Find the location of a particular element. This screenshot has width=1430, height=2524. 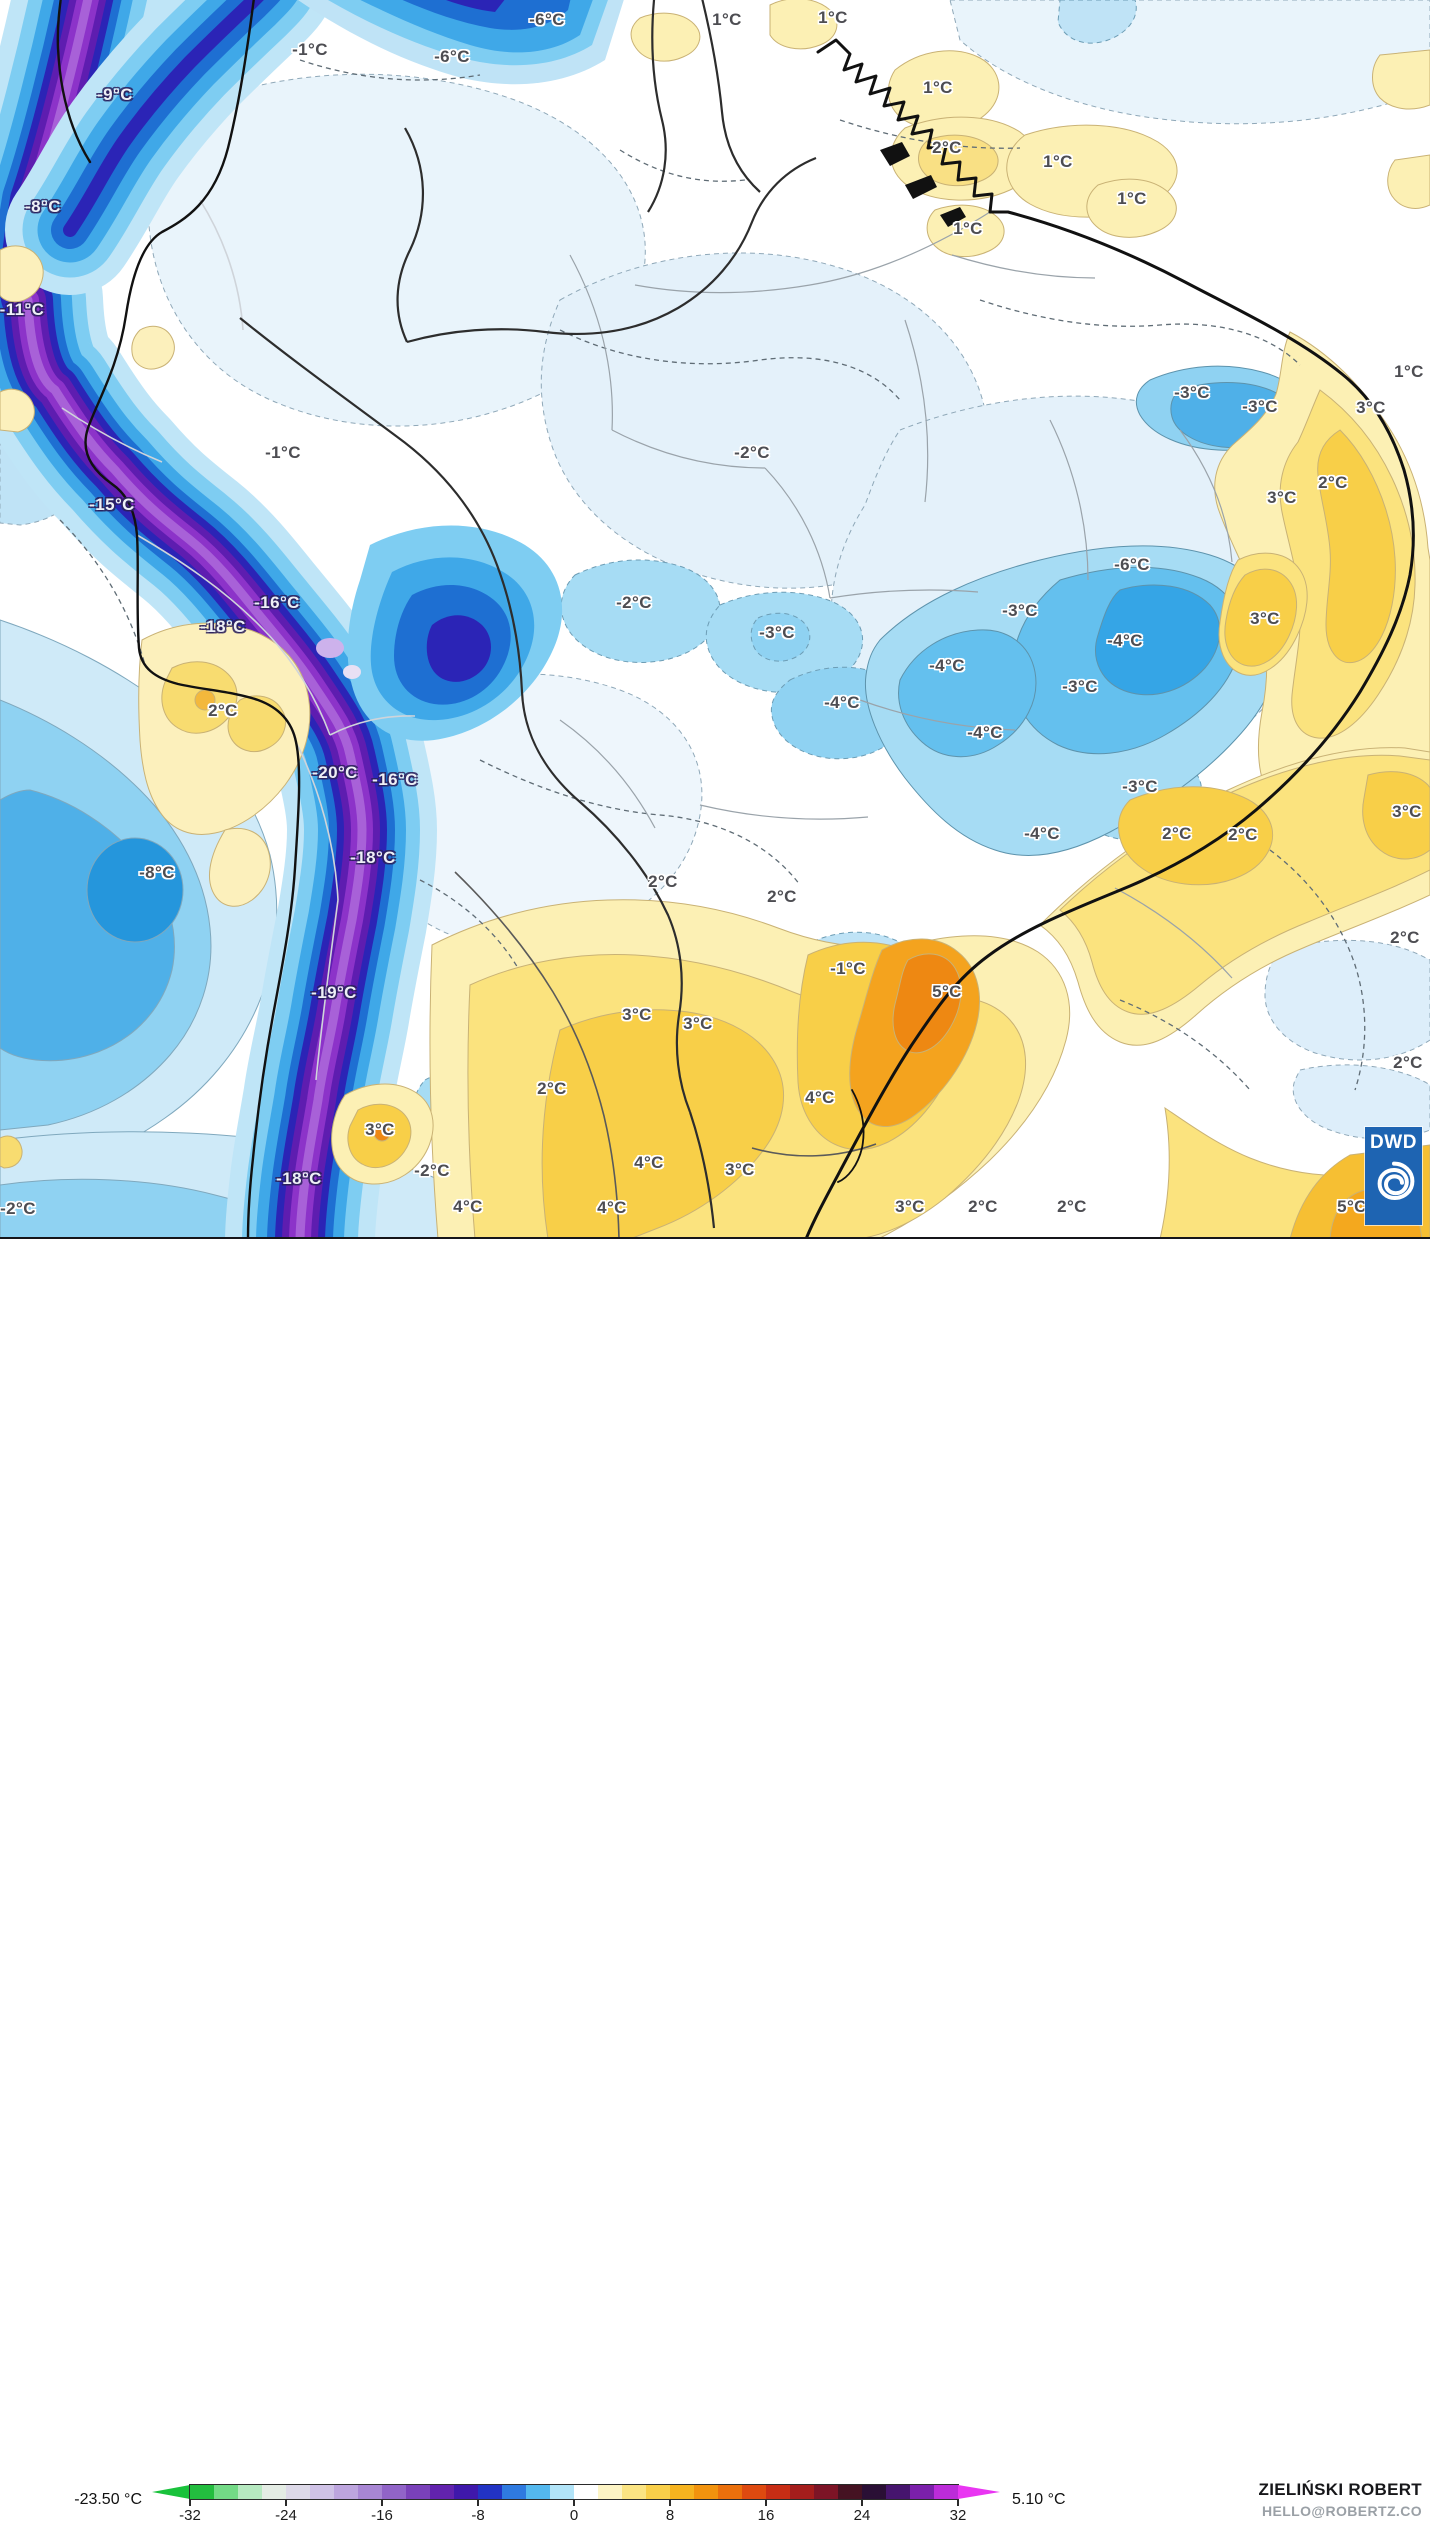

dwd-logo-label: DWD is located at coordinates (1393, 1142).